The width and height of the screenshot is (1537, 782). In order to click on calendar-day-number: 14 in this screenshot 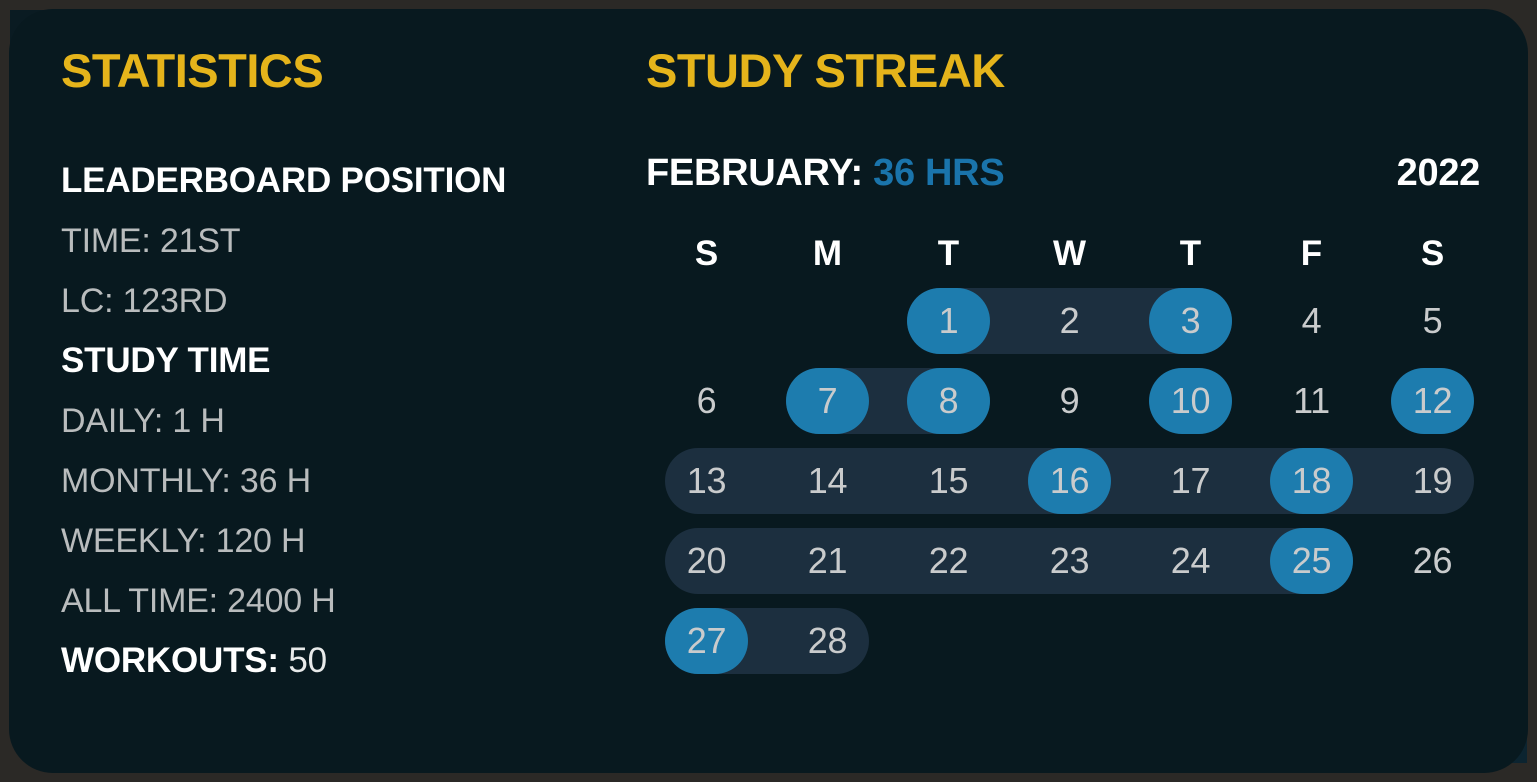, I will do `click(827, 480)`.